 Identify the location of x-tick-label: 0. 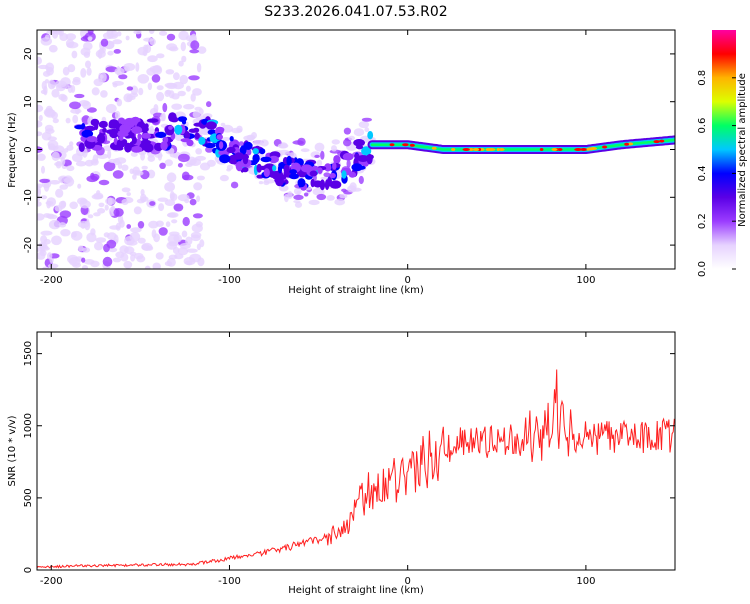
(407, 581).